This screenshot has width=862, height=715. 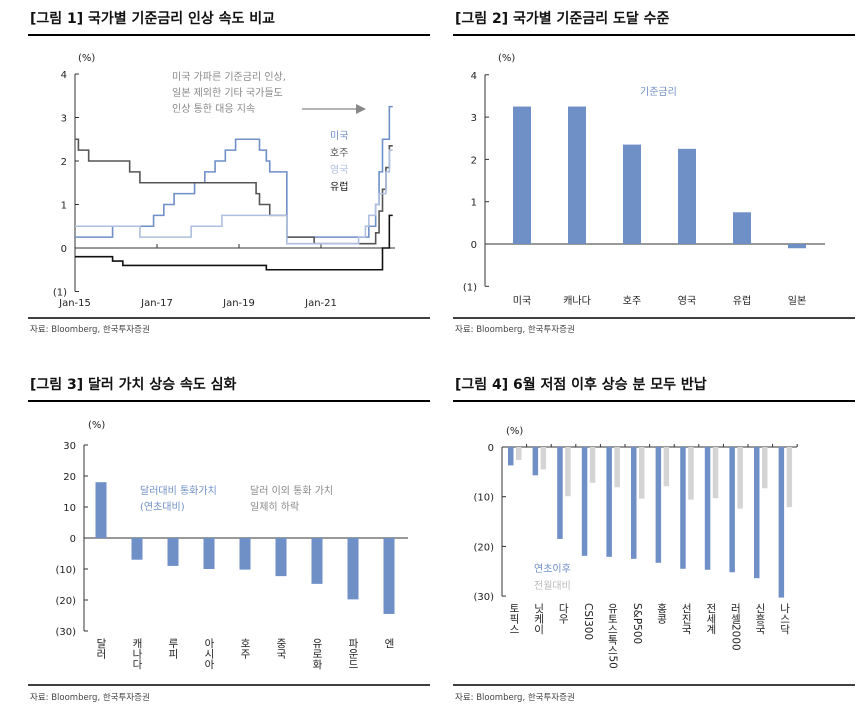 I want to click on arrow-head-icon, so click(x=361, y=109).